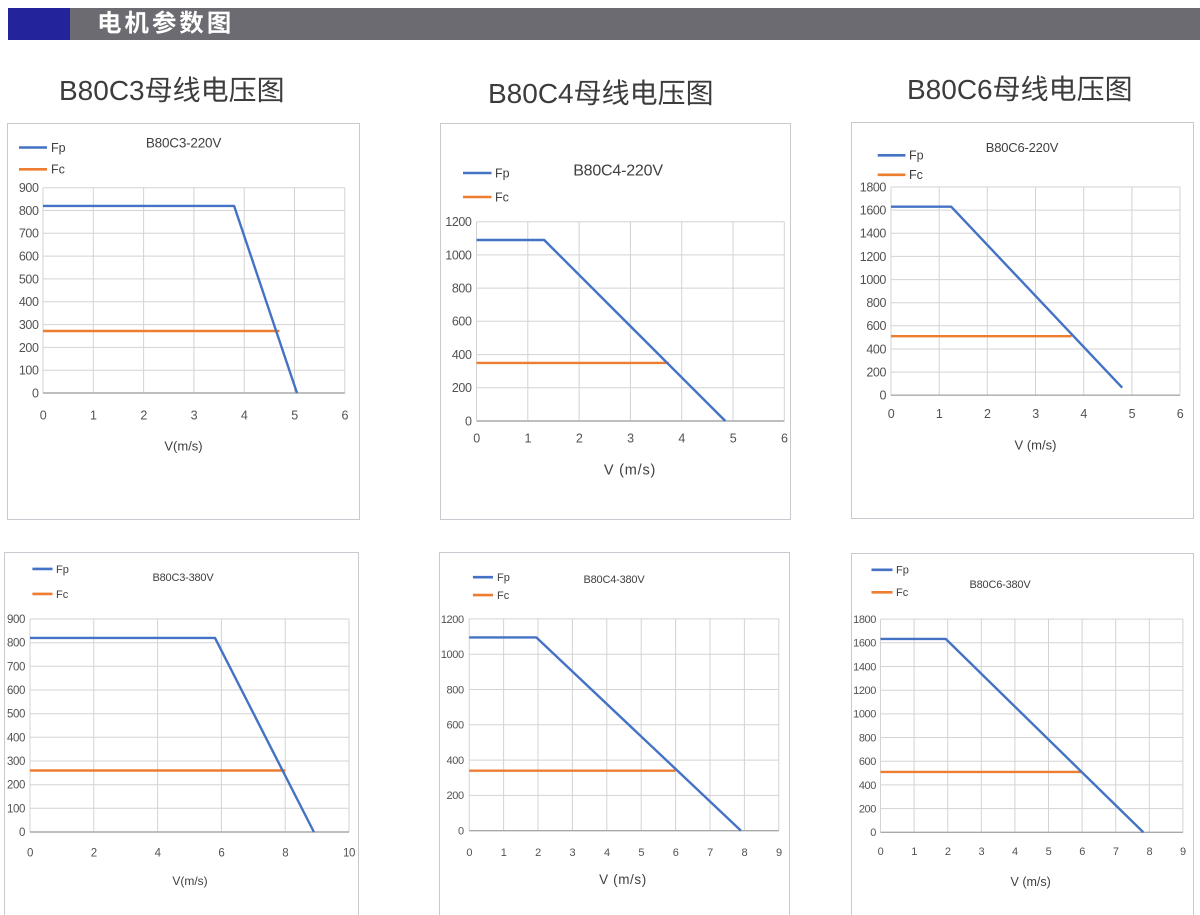 Image resolution: width=1200 pixels, height=915 pixels. What do you see at coordinates (1001, 584) in the screenshot?
I see `svg-text: B80C6-380V` at bounding box center [1001, 584].